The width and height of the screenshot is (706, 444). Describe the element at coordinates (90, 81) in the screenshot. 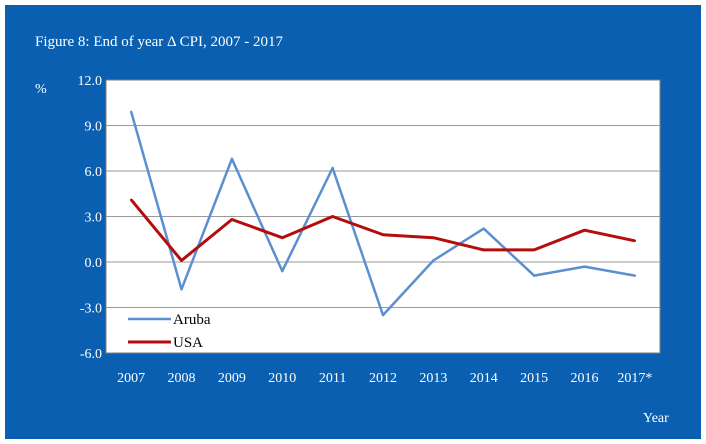

I see `y-tick-label: 12.0` at that location.